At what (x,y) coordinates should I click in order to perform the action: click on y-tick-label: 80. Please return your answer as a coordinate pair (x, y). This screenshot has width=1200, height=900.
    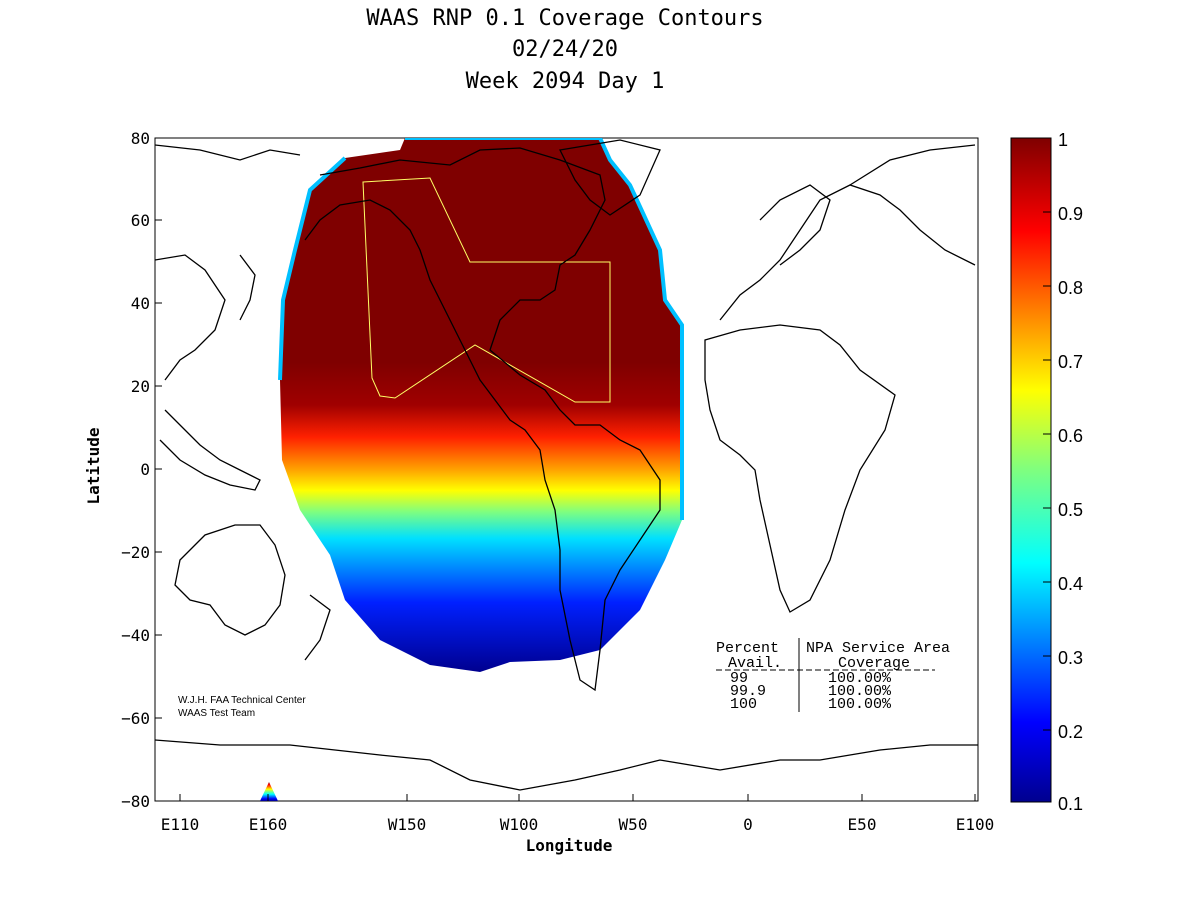
    Looking at the image, I should click on (140, 138).